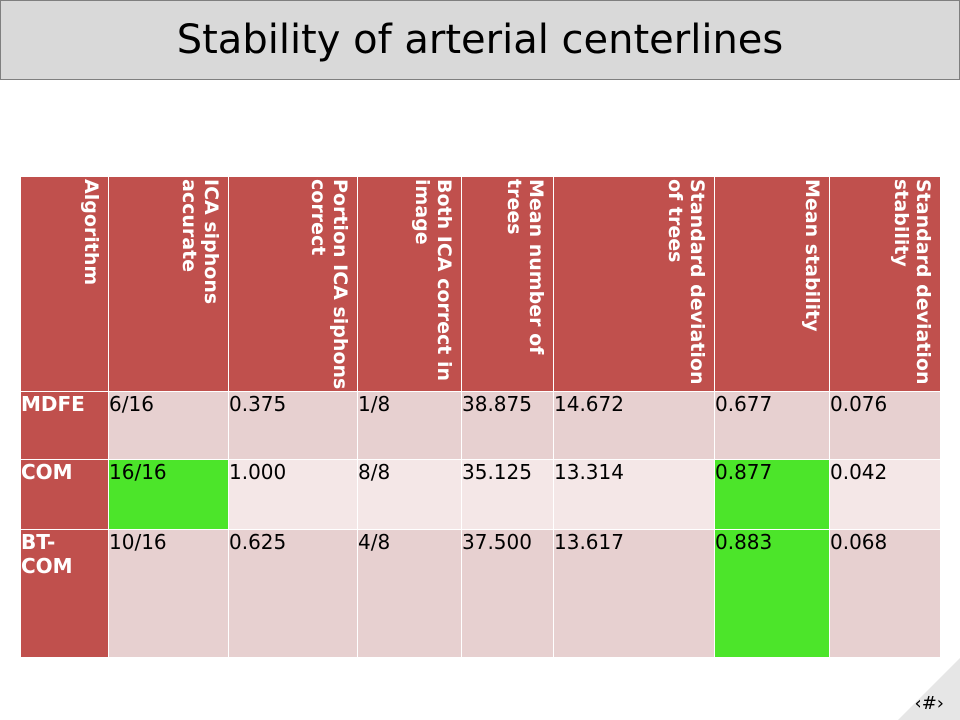 The width and height of the screenshot is (960, 720). I want to click on table-cell: 0.076, so click(885, 425).